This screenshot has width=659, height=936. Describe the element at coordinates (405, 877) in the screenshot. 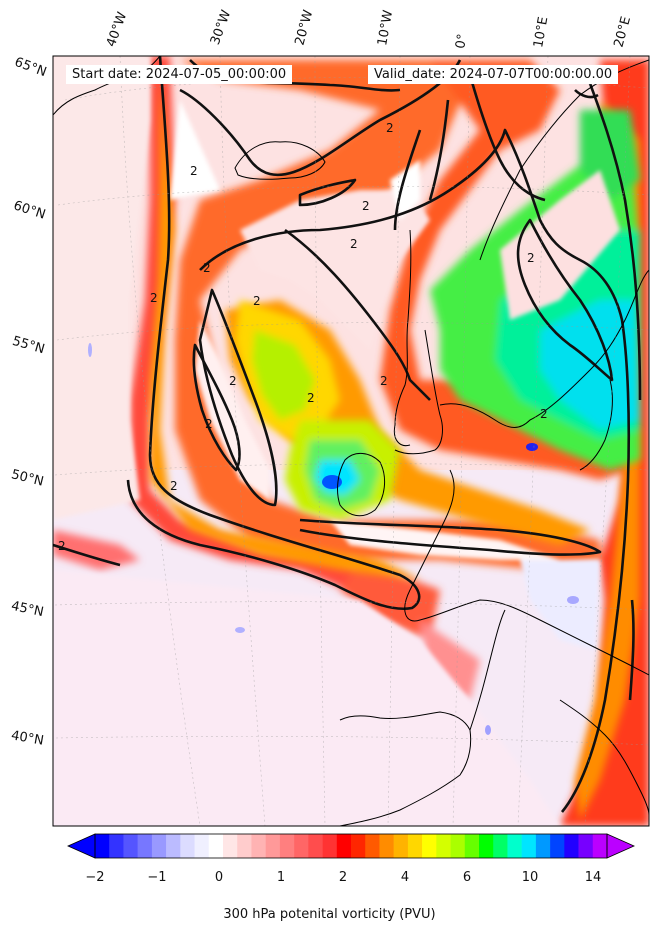

I see `colorbar-tick: 4` at that location.